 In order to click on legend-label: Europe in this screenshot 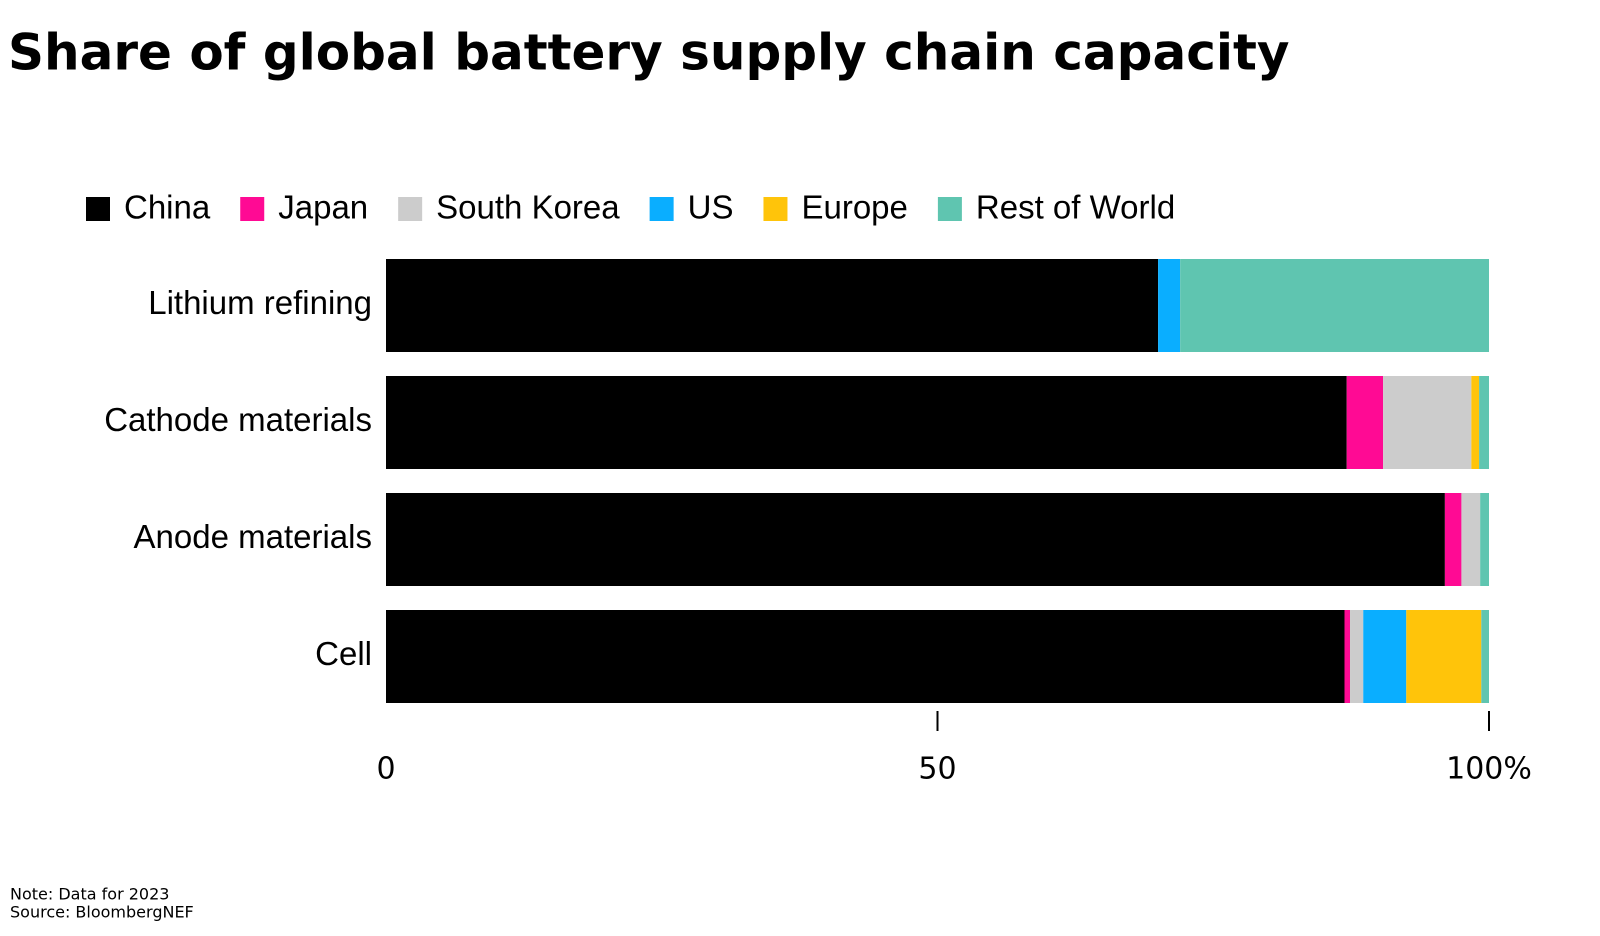, I will do `click(854, 207)`.